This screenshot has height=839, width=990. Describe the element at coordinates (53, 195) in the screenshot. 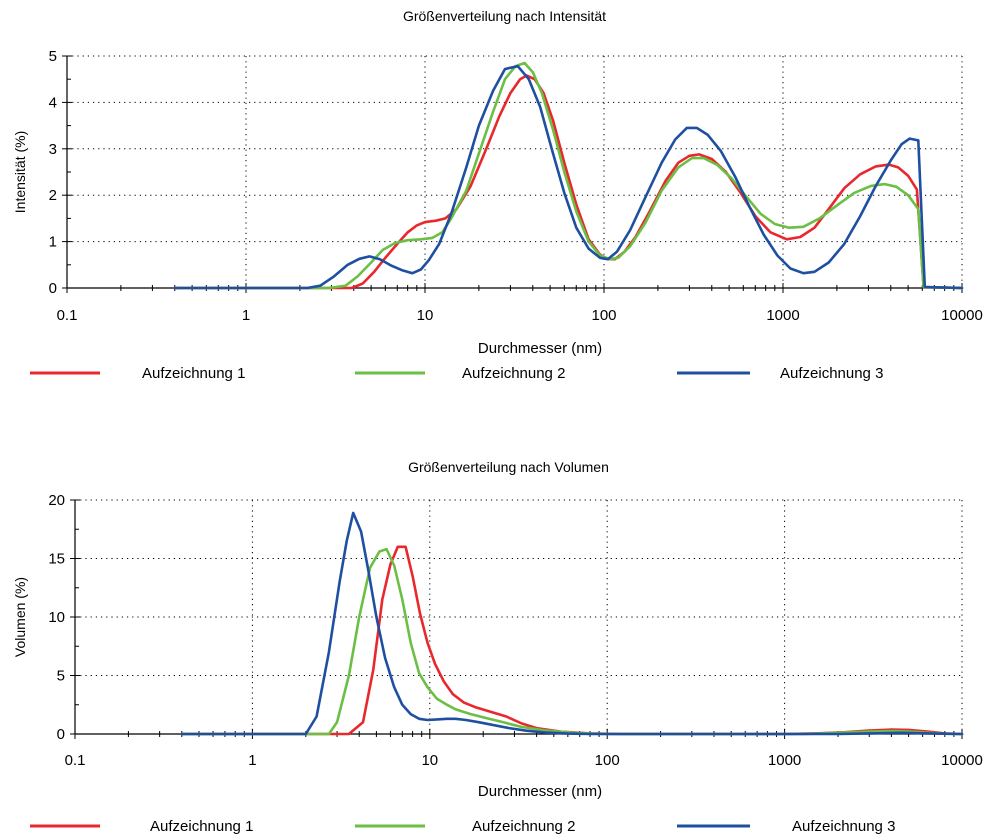

I see `y-tick-label: 2` at that location.